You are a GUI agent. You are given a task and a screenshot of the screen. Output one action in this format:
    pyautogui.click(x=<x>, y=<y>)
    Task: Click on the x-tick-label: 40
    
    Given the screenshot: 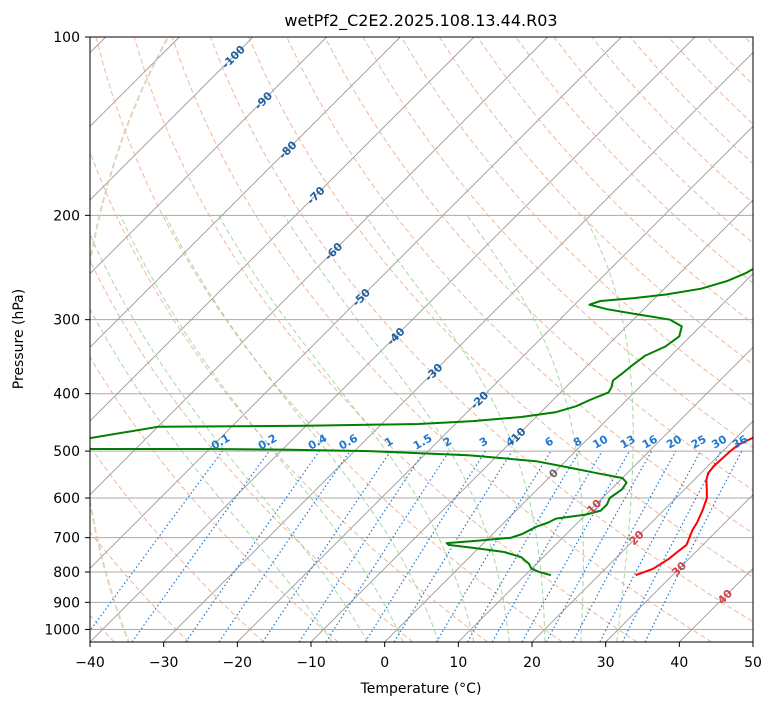 What is the action you would take?
    pyautogui.click(x=679, y=663)
    